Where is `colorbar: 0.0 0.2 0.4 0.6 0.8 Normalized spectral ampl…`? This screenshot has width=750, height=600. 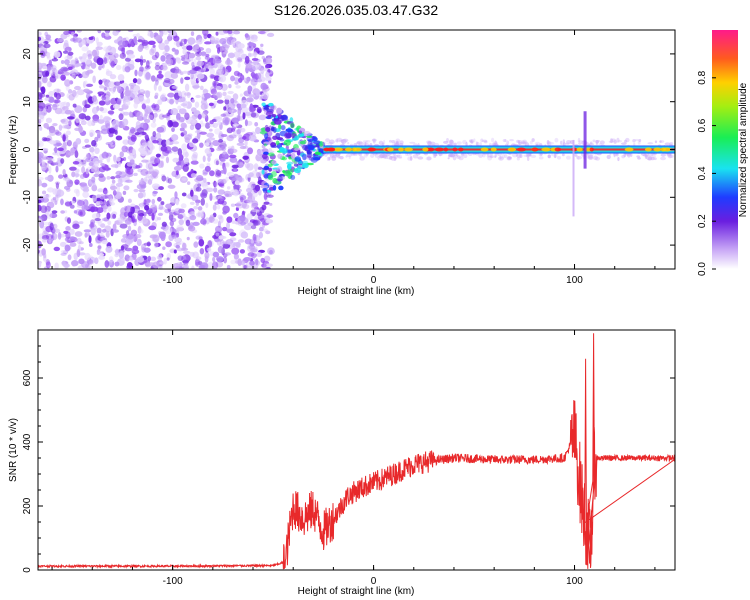
colorbar: 0.0 0.2 0.4 0.6 0.8 Normalized spectral ampl… is located at coordinates (723, 153).